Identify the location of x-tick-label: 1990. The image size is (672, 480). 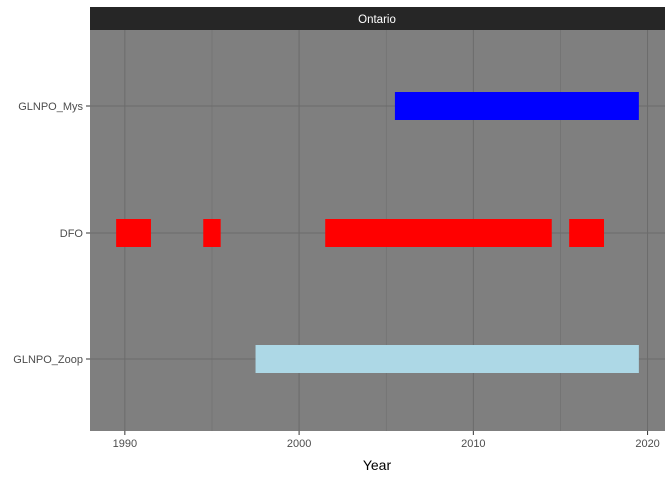
(125, 444).